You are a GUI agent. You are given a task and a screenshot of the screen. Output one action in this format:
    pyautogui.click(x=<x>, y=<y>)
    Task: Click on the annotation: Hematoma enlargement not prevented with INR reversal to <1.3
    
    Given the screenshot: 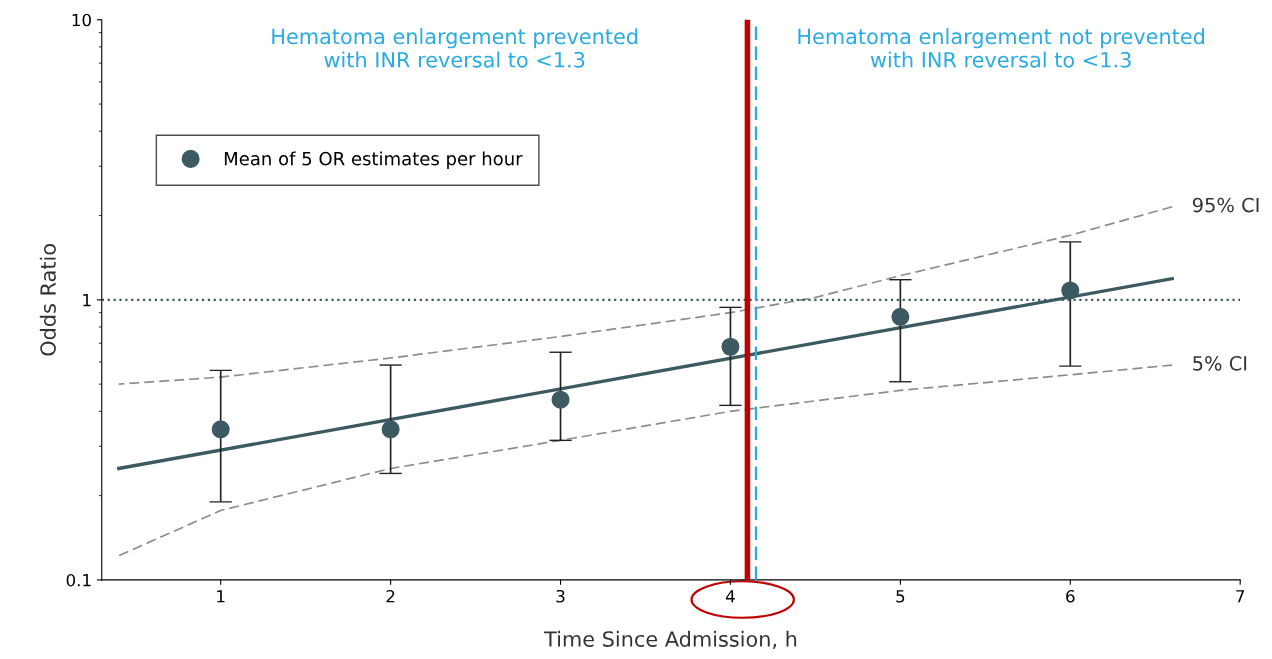 What is the action you would take?
    pyautogui.click(x=1001, y=48)
    